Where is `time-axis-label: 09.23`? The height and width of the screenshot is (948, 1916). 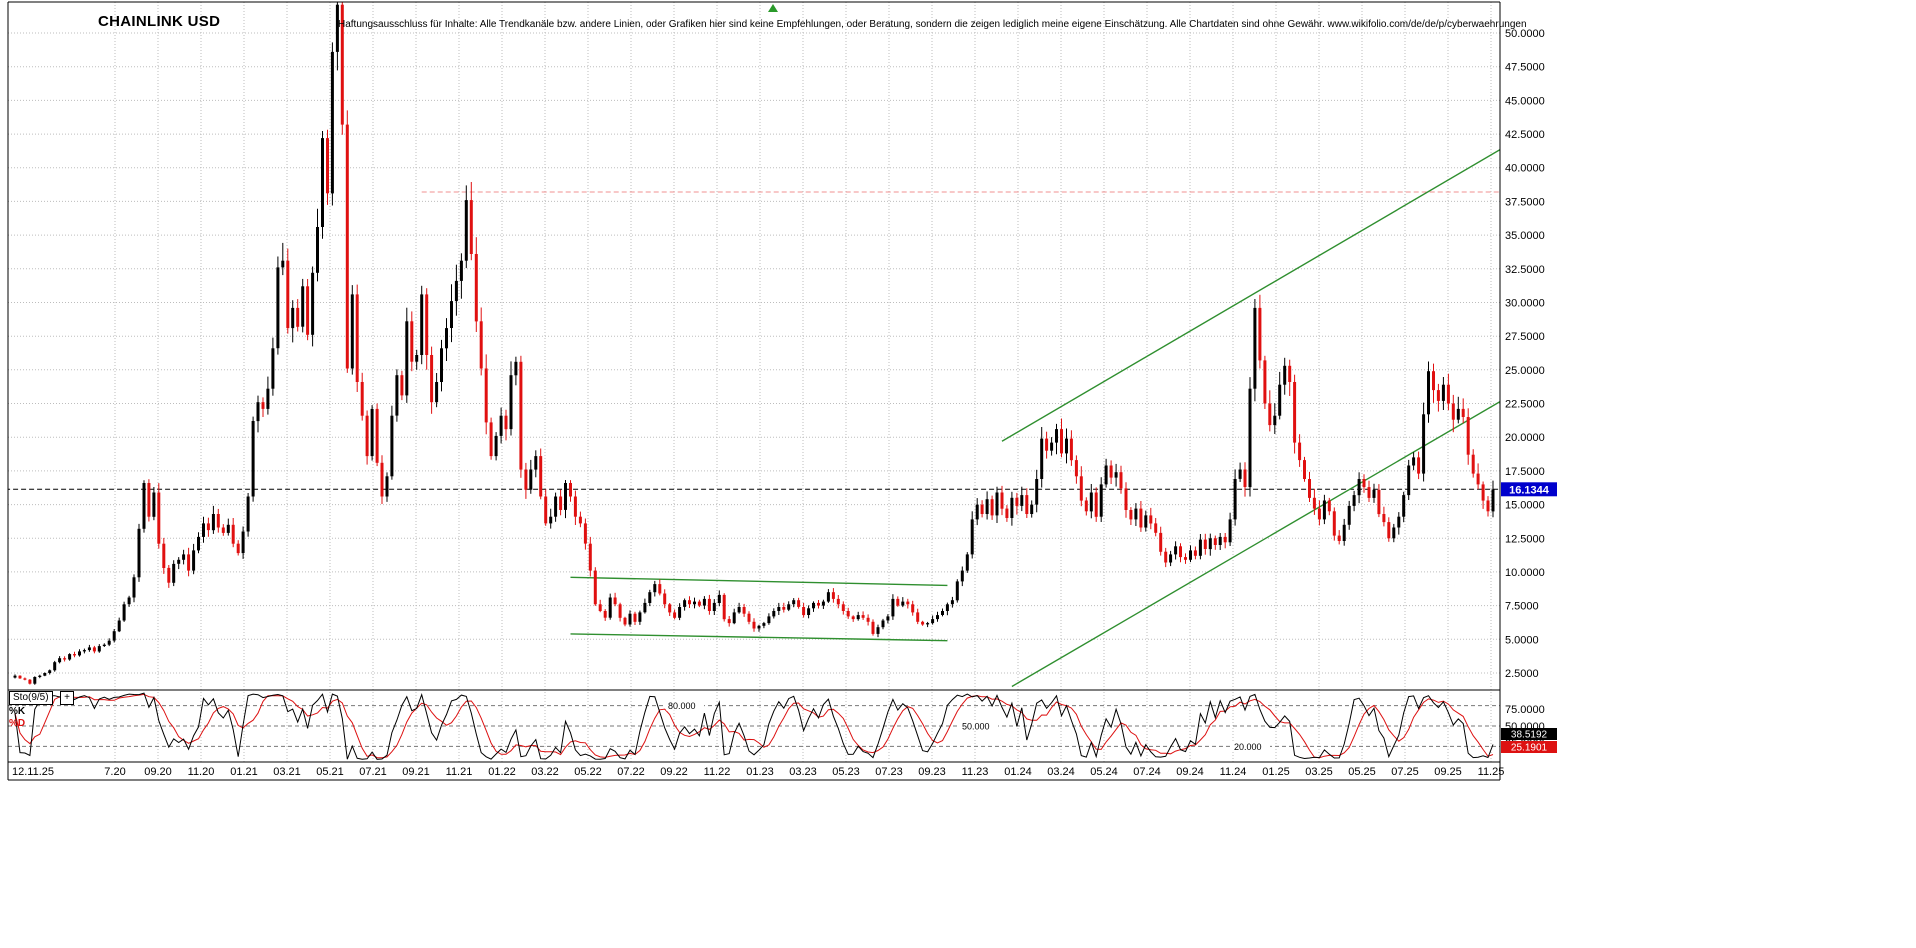
time-axis-label: 09.23 is located at coordinates (932, 772).